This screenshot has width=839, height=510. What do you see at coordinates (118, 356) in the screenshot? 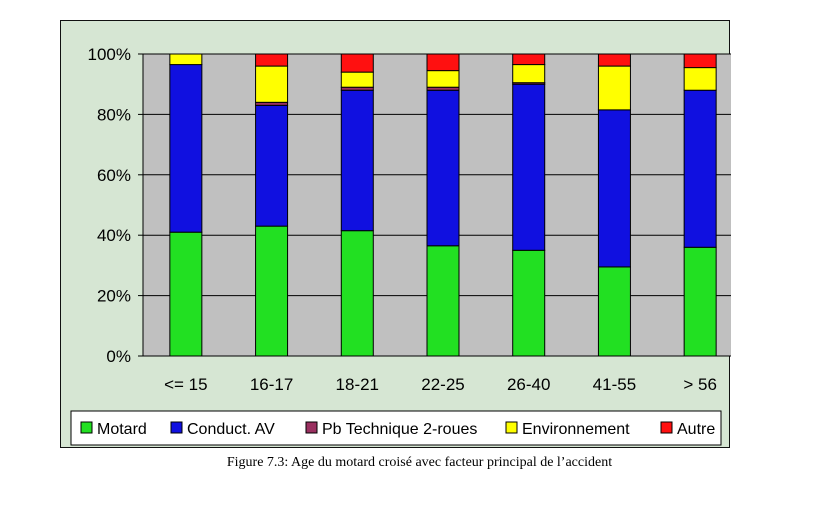
I see `y-tick-label: 0%` at bounding box center [118, 356].